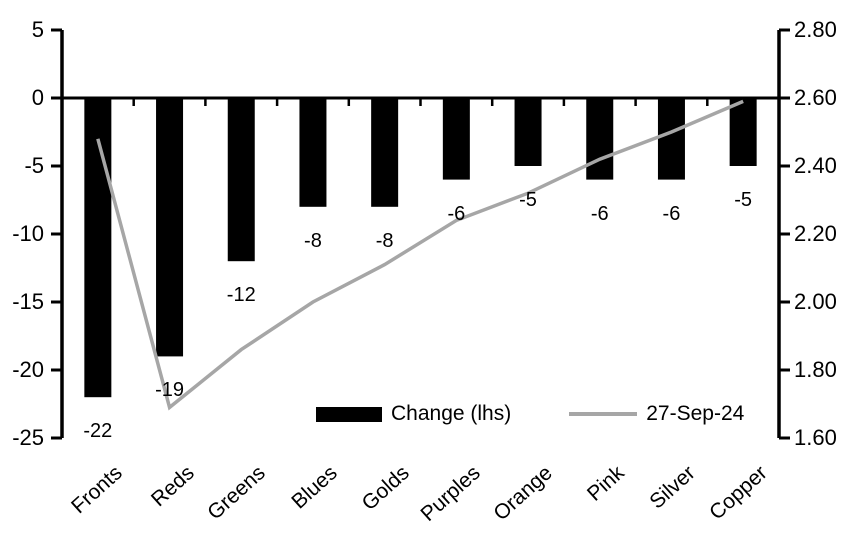 The image size is (852, 550). What do you see at coordinates (385, 152) in the screenshot?
I see `bar-golds` at bounding box center [385, 152].